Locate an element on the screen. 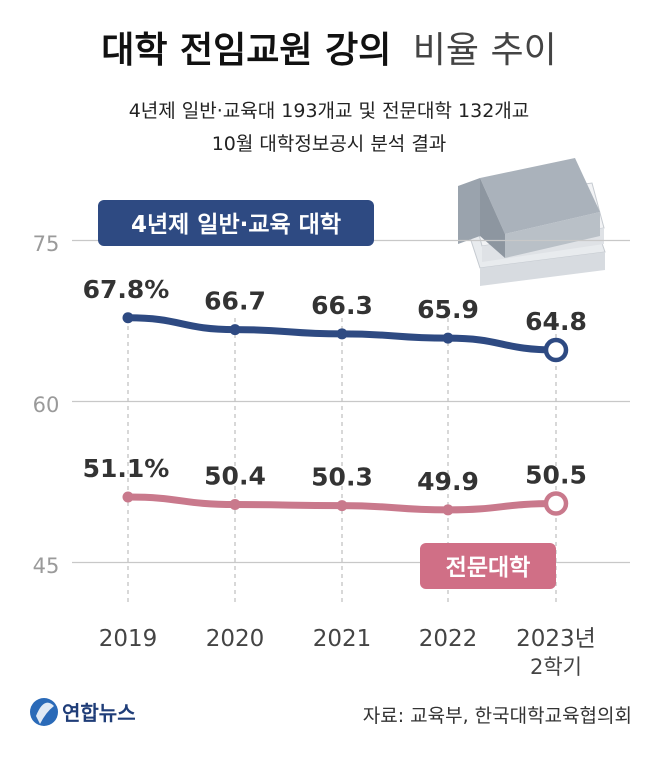  x-tick-label: 2022 is located at coordinates (448, 639).